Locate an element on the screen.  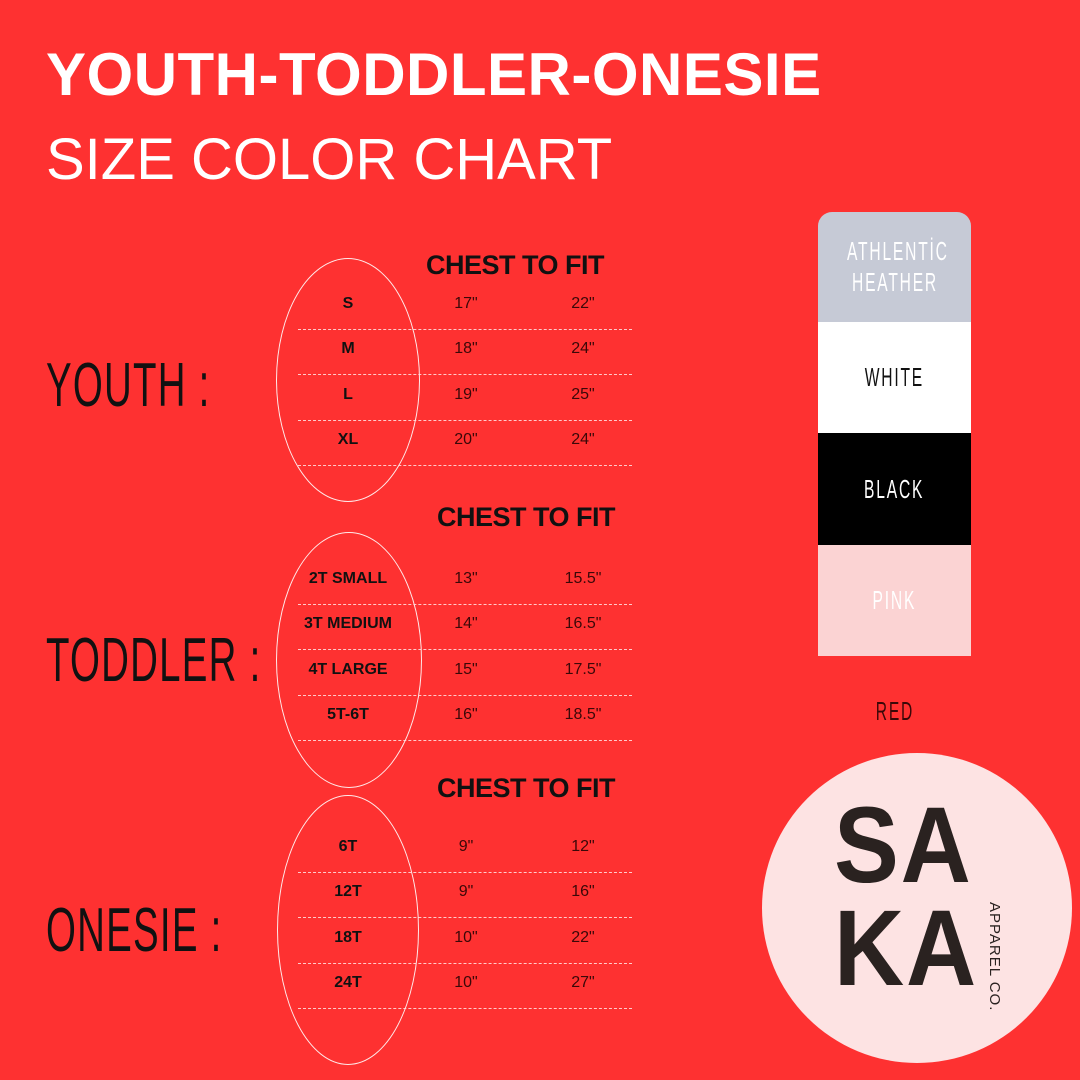
color-name: RED is located at coordinates (894, 710).